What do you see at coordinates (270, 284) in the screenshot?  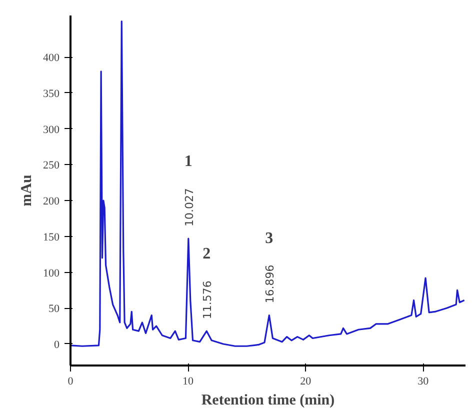 I see `annotation: 16.896` at bounding box center [270, 284].